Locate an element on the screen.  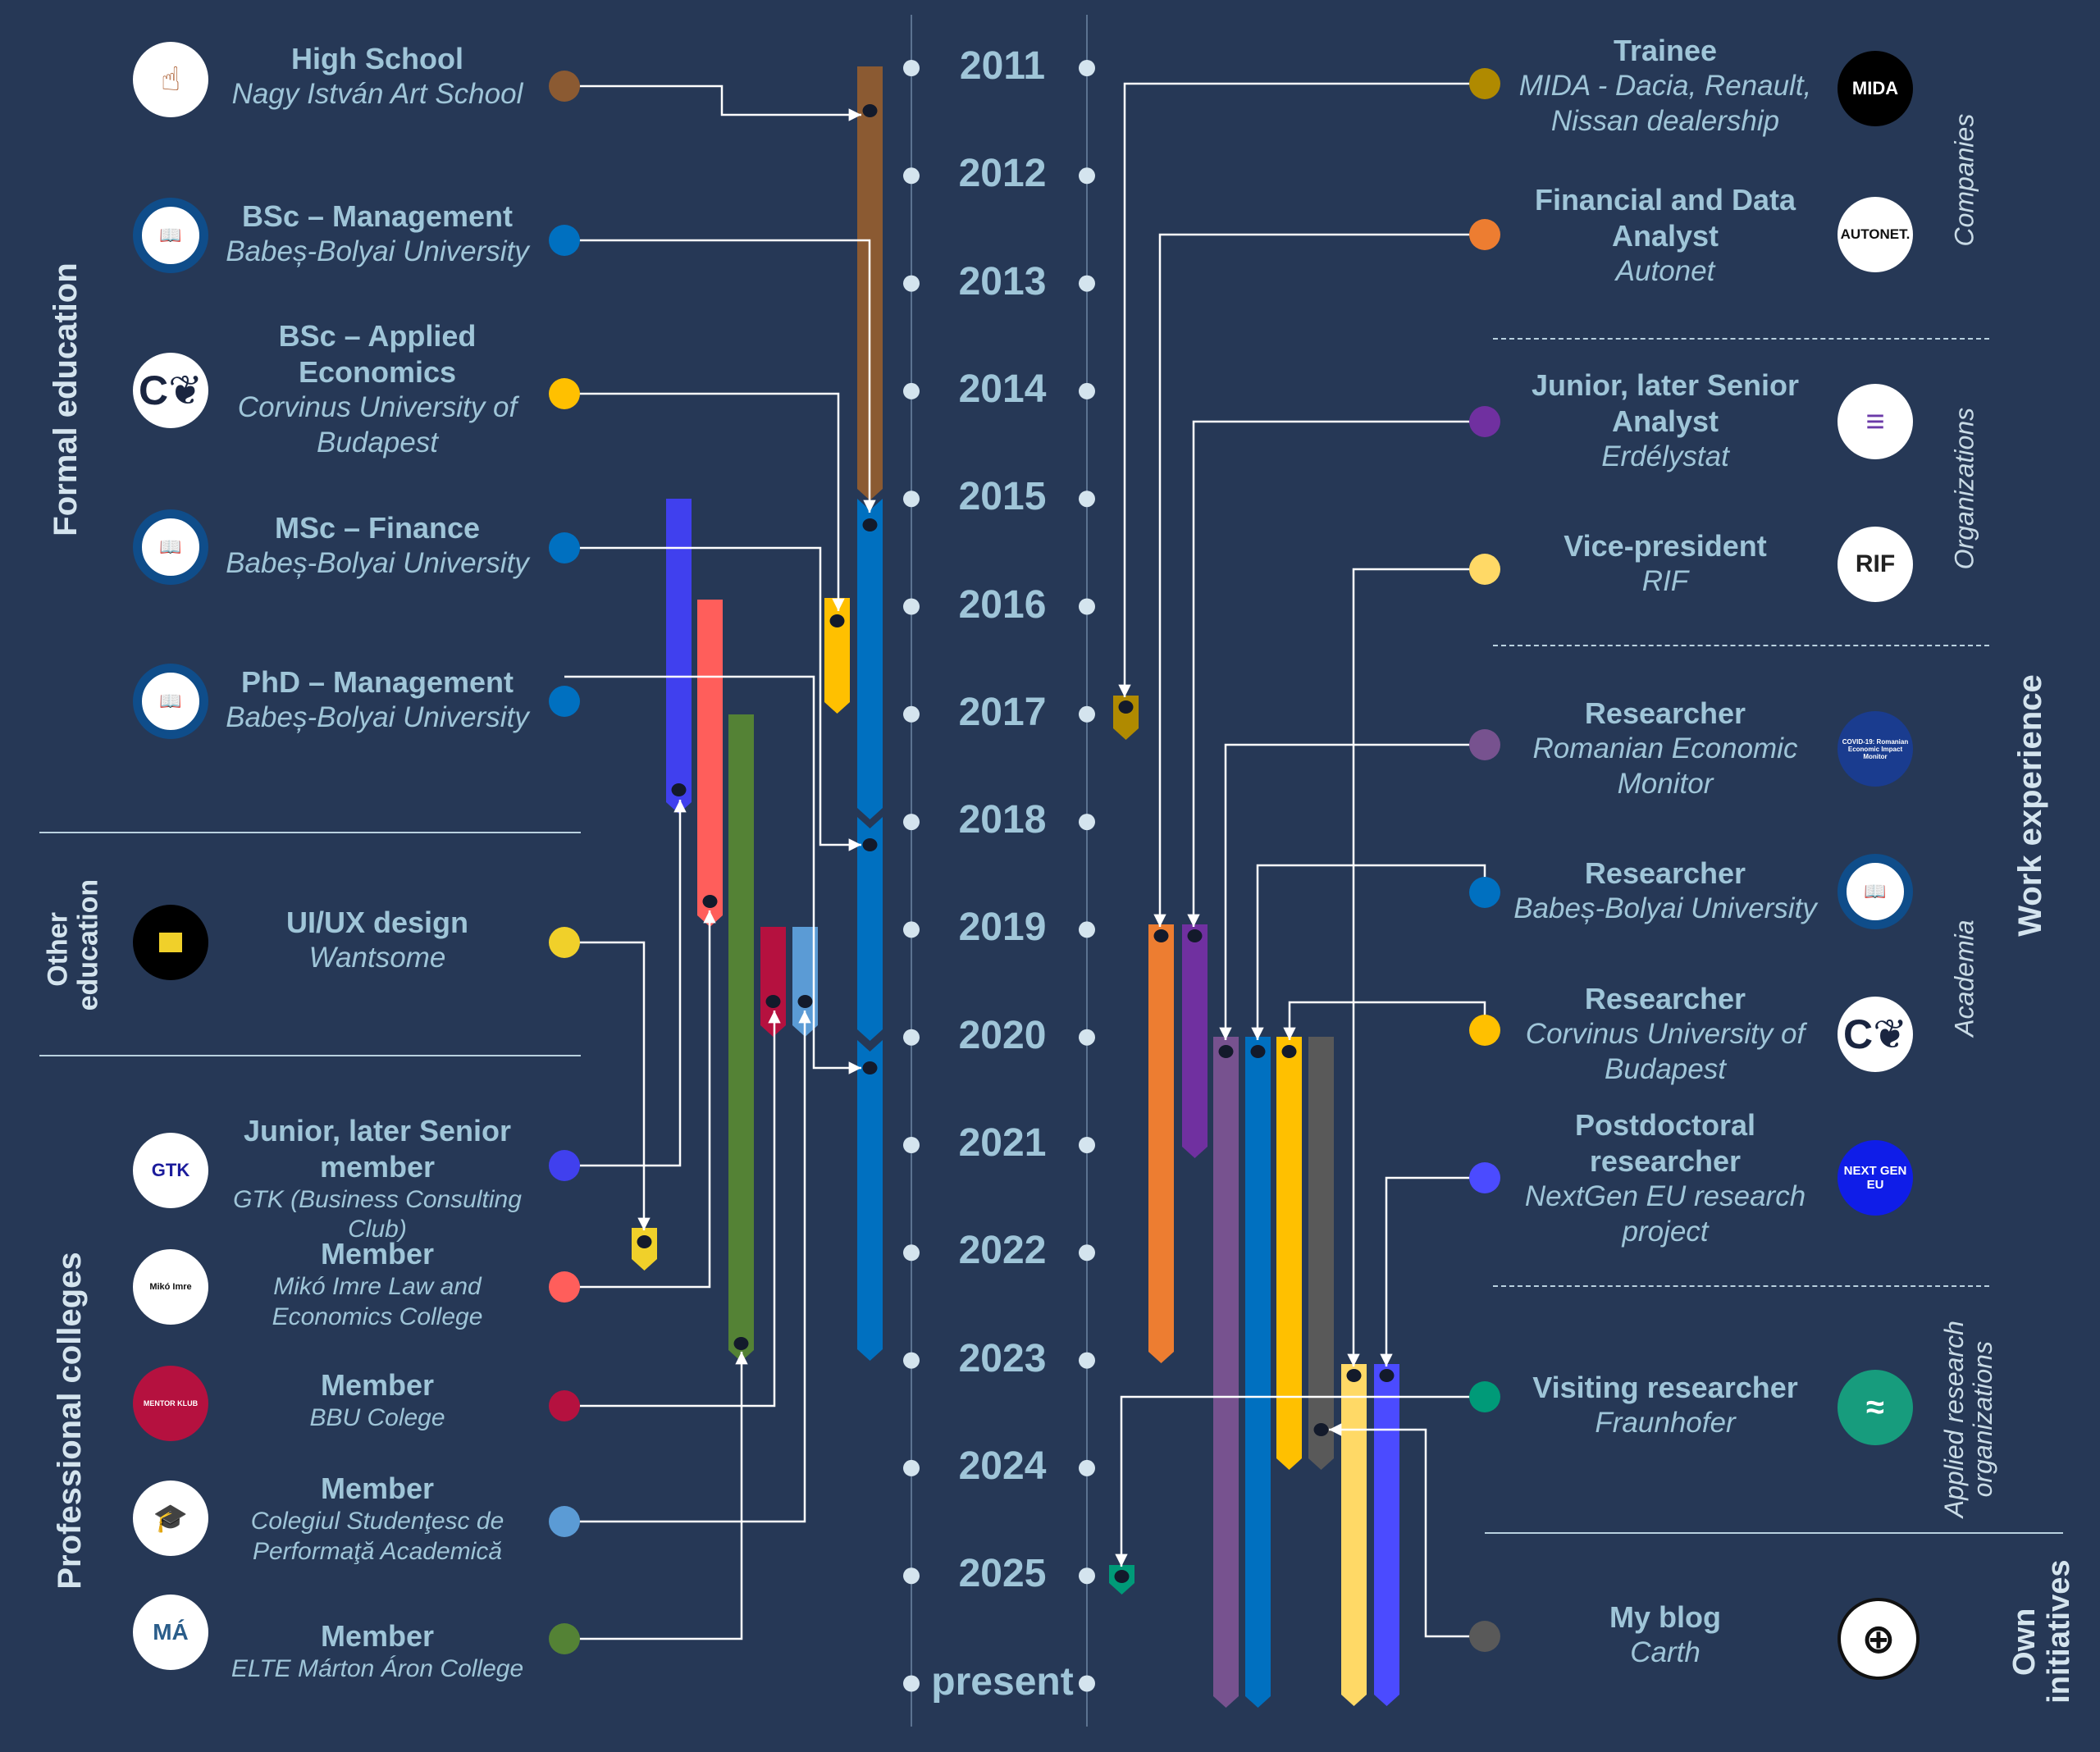
entry-highschool: High School Nagy István Art School is located at coordinates (377, 76).